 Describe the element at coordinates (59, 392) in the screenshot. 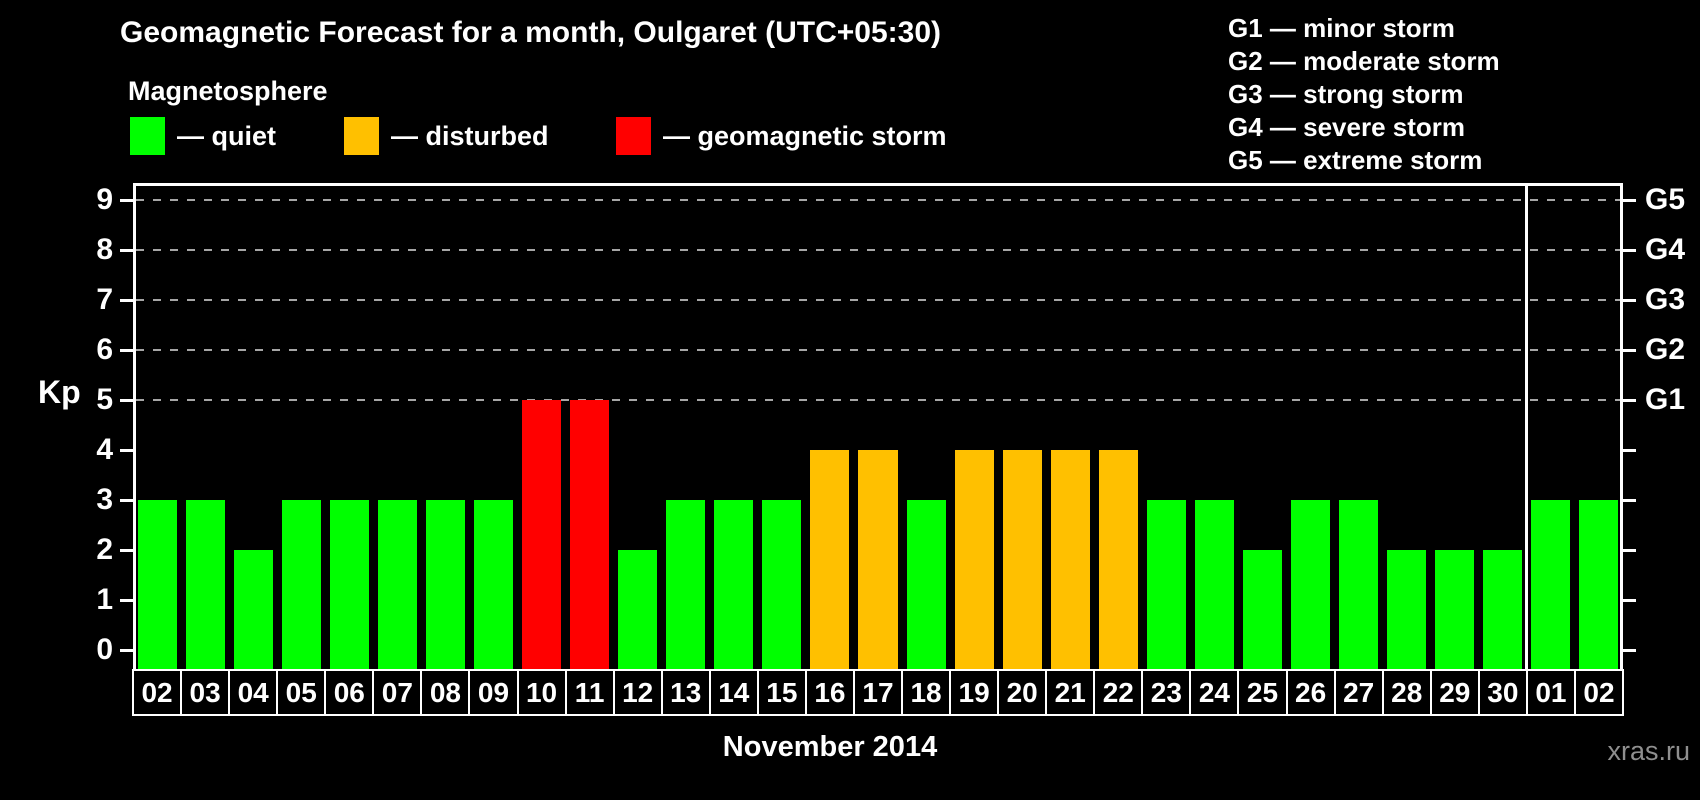

I see `y-axis-title-kp: Kp` at that location.